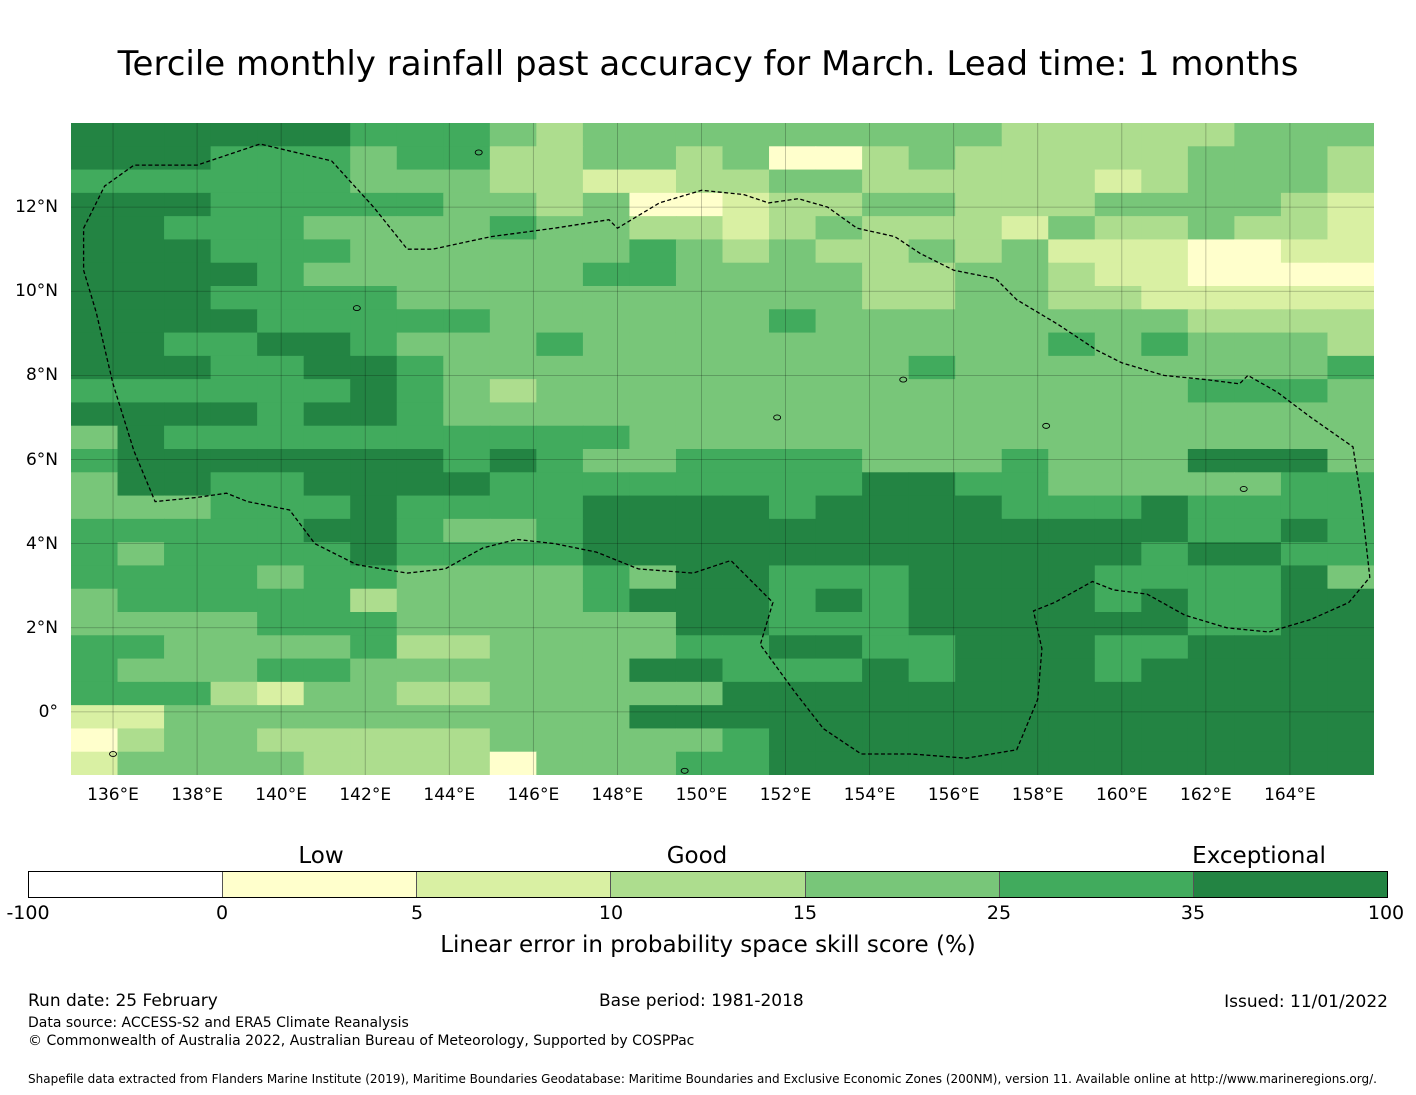 This screenshot has width=1416, height=1095. I want to click on colorbar-tick: 0, so click(222, 913).